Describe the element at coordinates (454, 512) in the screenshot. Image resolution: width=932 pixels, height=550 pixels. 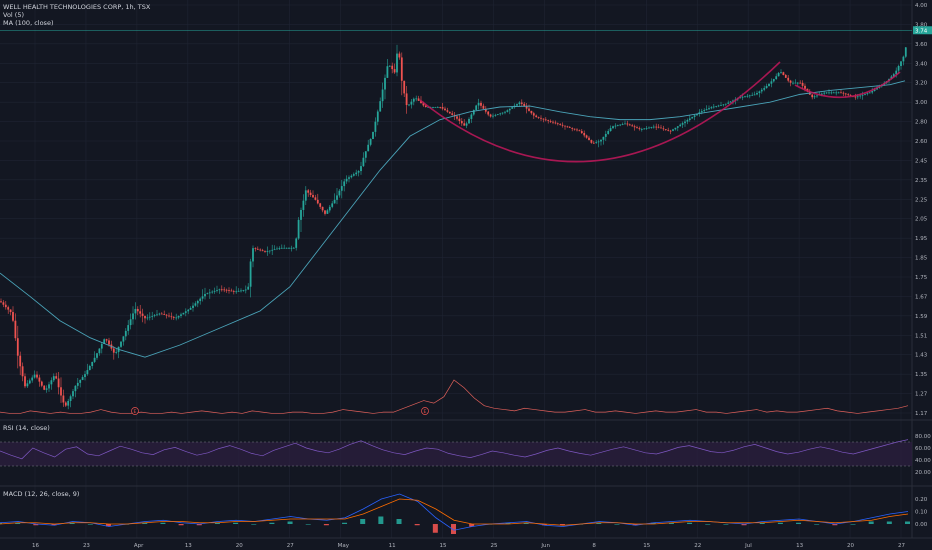
I see `macd-signal-line` at that location.